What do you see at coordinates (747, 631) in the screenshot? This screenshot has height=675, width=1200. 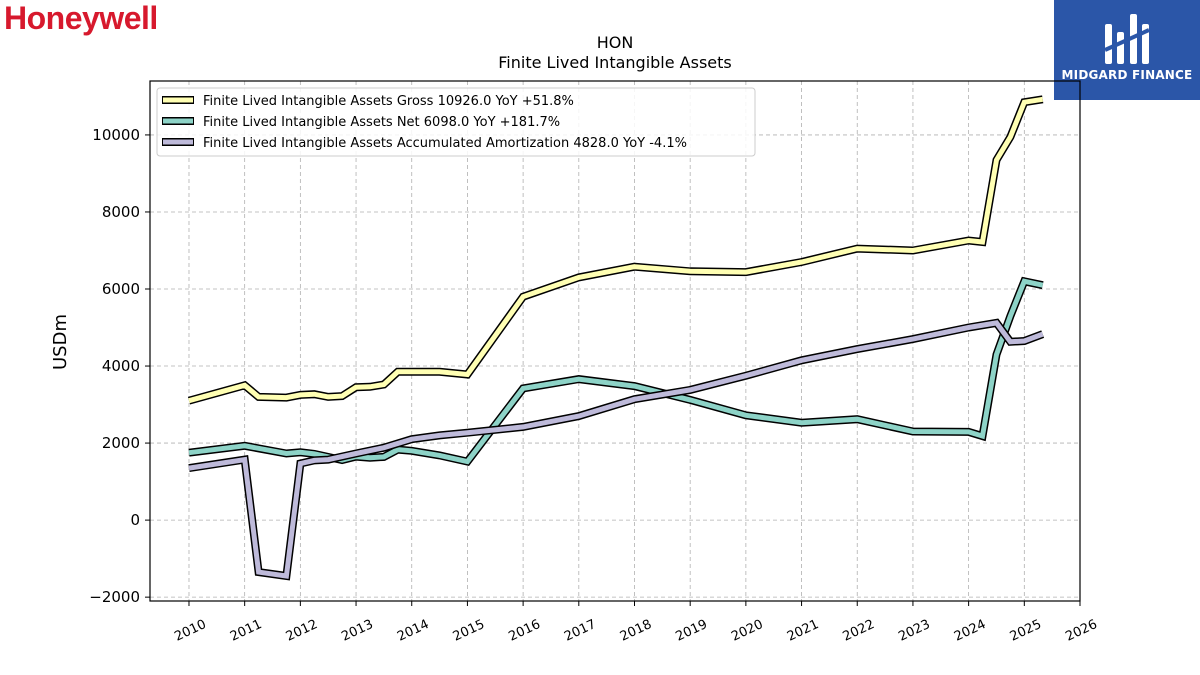 I see `x-tick-label: 2020` at bounding box center [747, 631].